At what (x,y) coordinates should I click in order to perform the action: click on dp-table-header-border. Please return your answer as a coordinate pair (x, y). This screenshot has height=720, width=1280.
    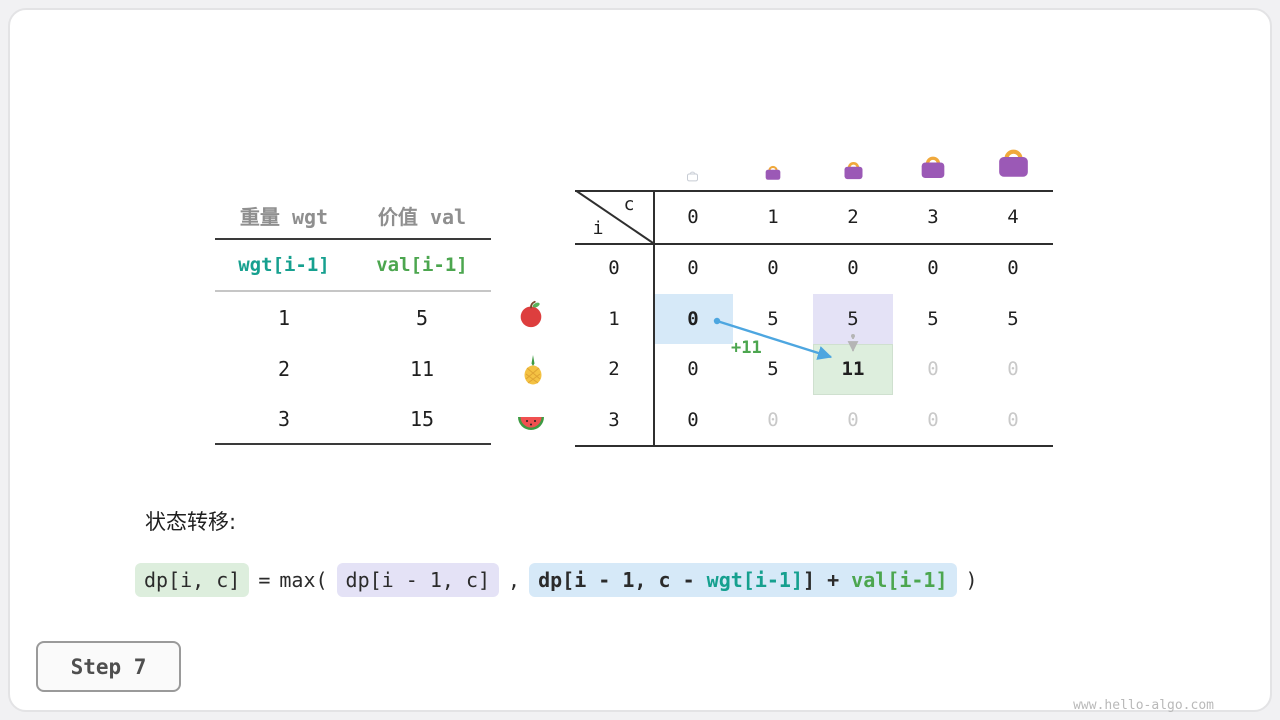
    Looking at the image, I should click on (814, 244).